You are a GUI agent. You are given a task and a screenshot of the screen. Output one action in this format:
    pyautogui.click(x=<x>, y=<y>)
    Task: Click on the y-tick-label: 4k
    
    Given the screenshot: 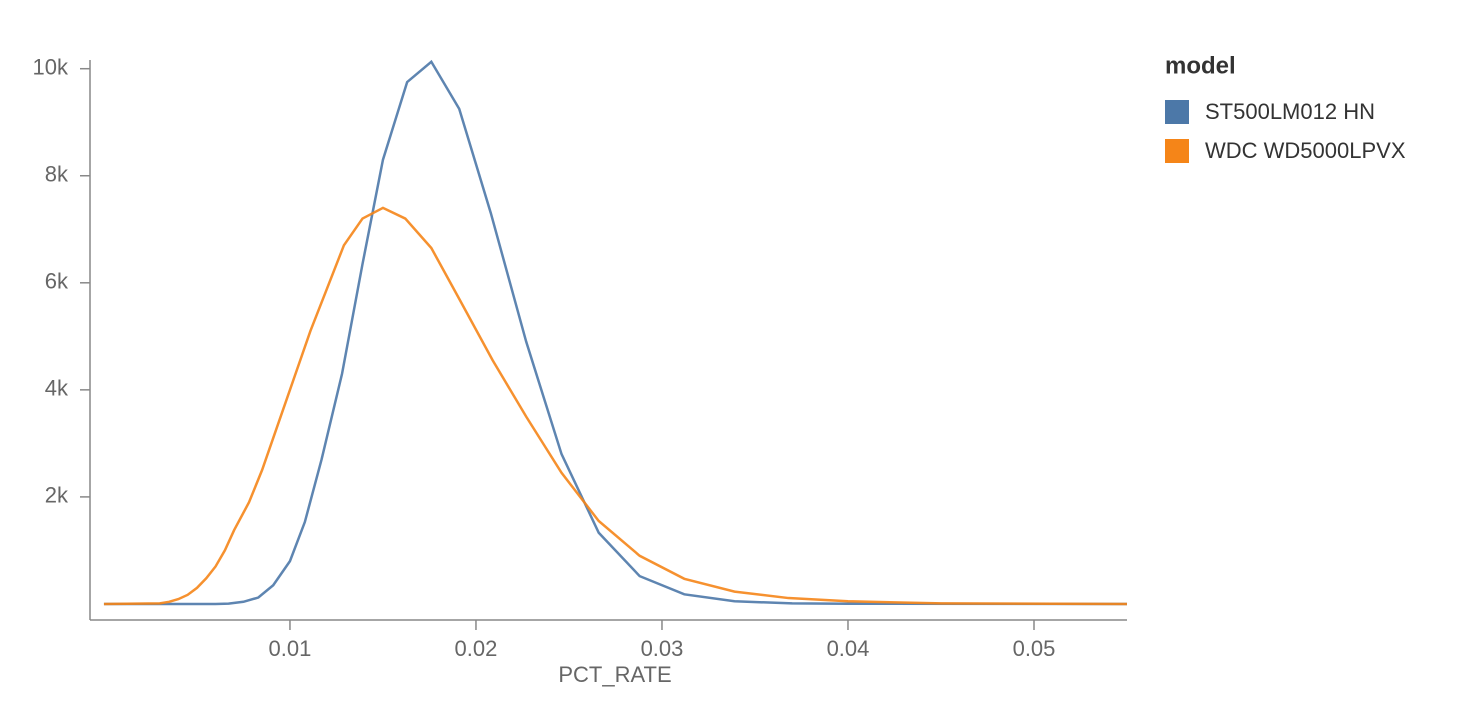 What is the action you would take?
    pyautogui.click(x=57, y=388)
    